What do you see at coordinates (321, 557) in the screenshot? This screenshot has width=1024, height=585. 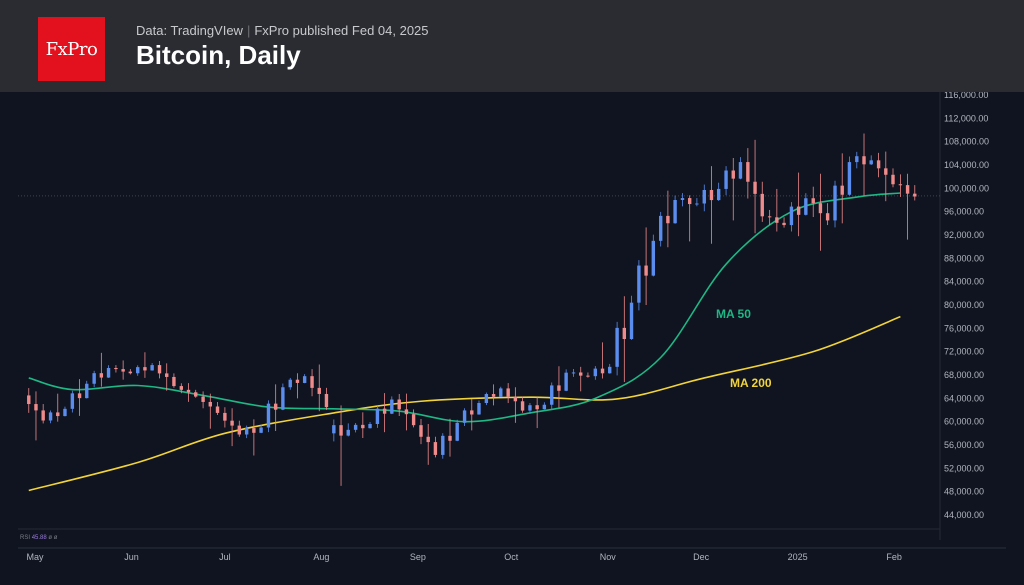 I see `time-tick-label: Aug` at bounding box center [321, 557].